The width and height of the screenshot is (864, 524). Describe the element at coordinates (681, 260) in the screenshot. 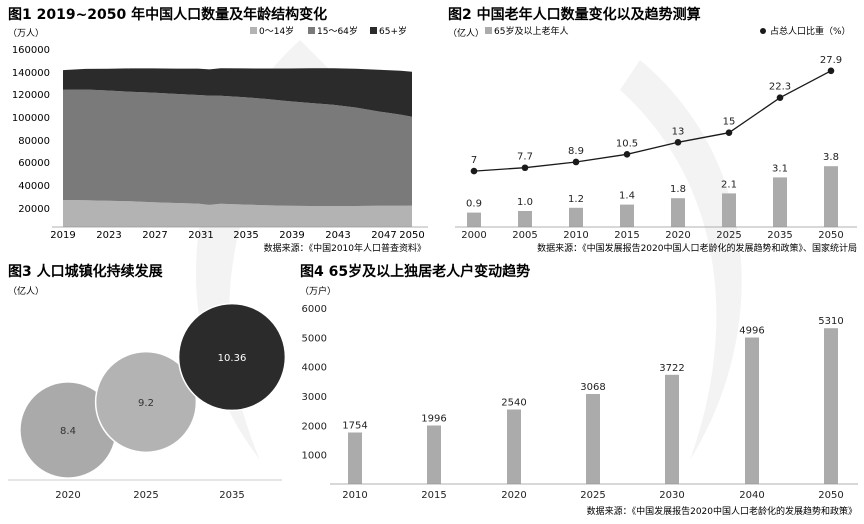

I see `watermark-swoosh-right` at that location.